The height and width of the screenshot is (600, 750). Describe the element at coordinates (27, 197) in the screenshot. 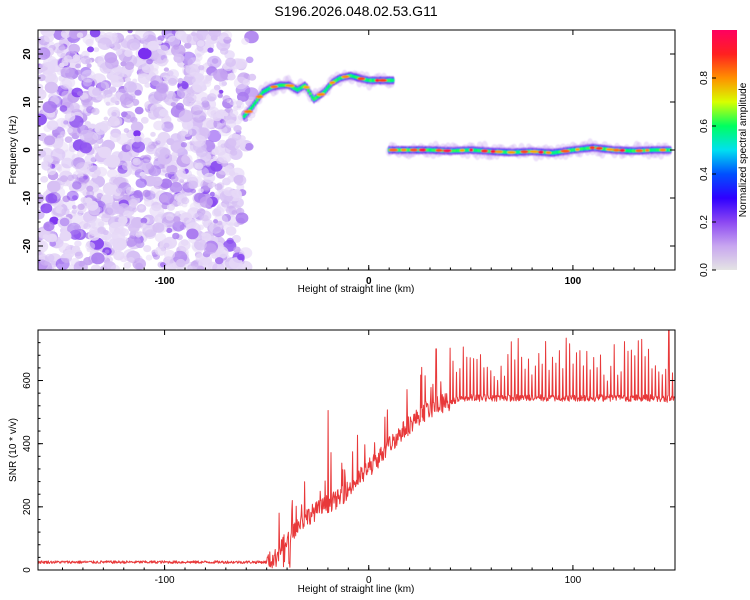

I see `y-tick-label: -10` at that location.